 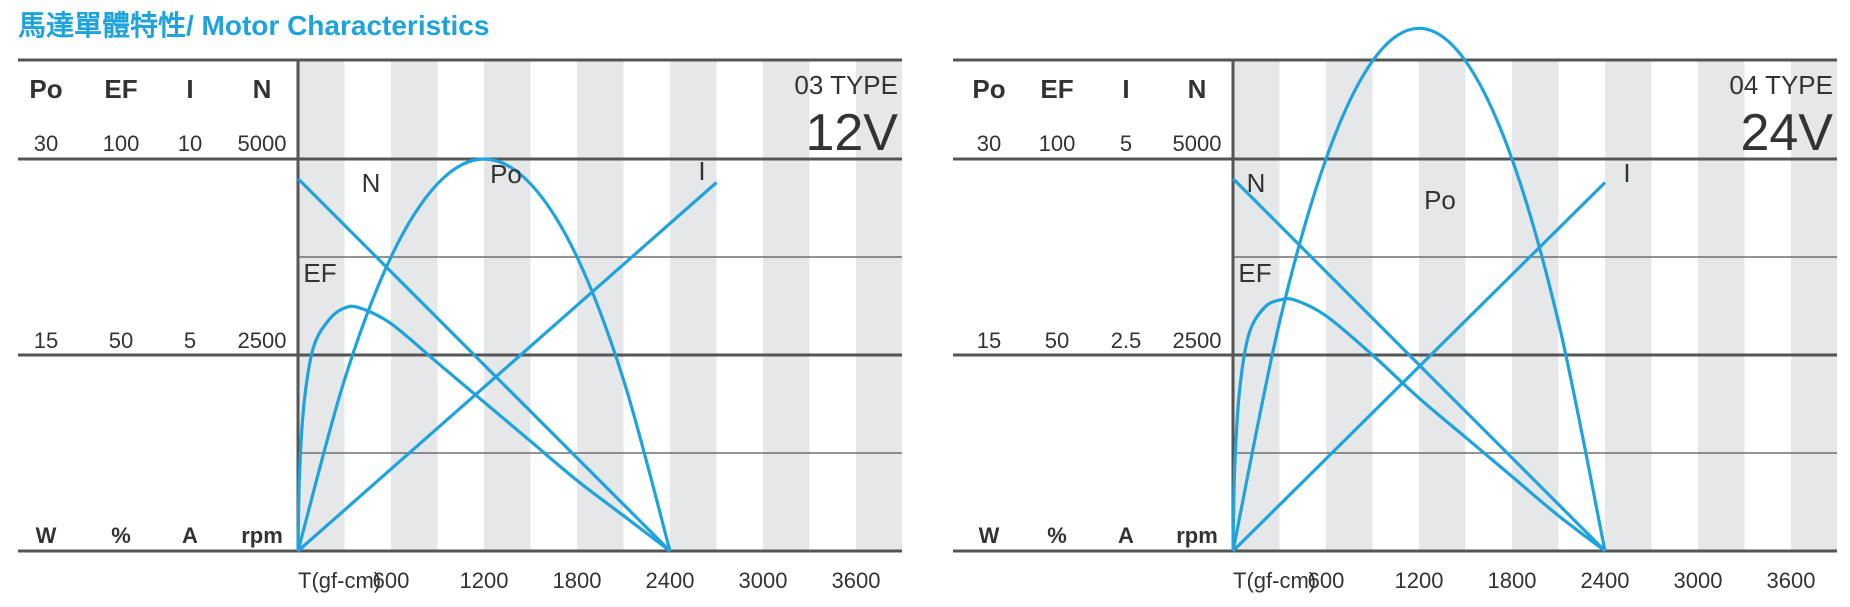 What do you see at coordinates (1786, 133) in the screenshot?
I see `voltage-label: 24V` at bounding box center [1786, 133].